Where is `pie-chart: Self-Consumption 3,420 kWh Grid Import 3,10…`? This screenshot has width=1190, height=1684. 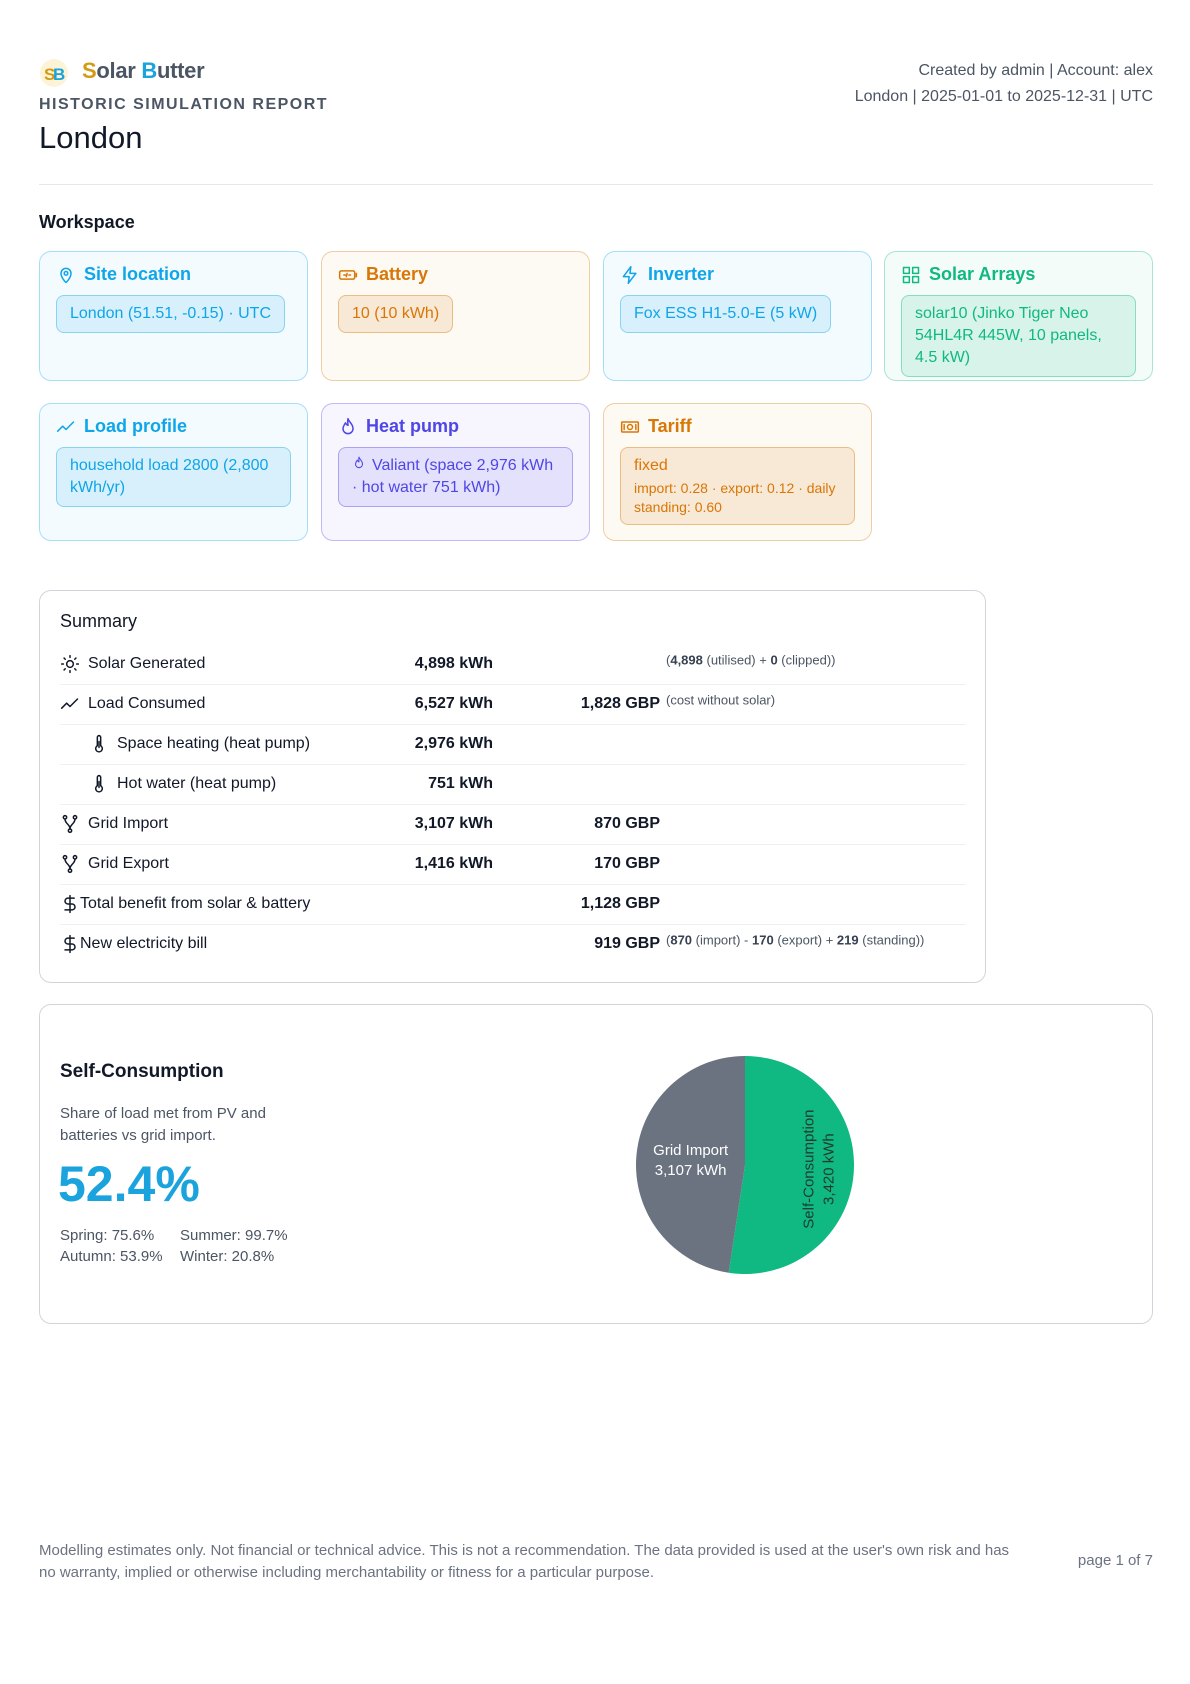
pie-chart: Self-Consumption 3,420 kWh Grid Import 3,10… is located at coordinates (745, 1165).